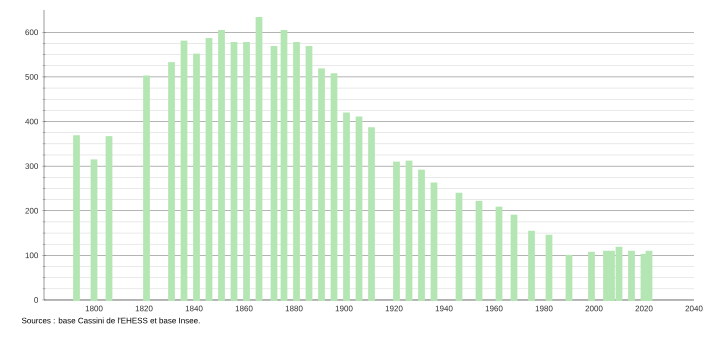 The height and width of the screenshot is (340, 710). I want to click on x-tick-label: 1820, so click(144, 309).